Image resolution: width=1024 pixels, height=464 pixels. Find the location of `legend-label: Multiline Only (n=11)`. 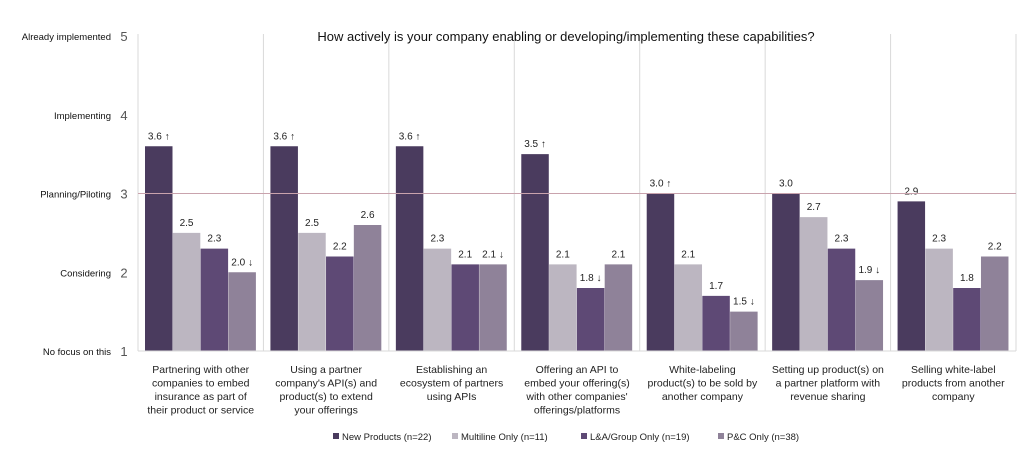

legend-label: Multiline Only (n=11) is located at coordinates (504, 437).